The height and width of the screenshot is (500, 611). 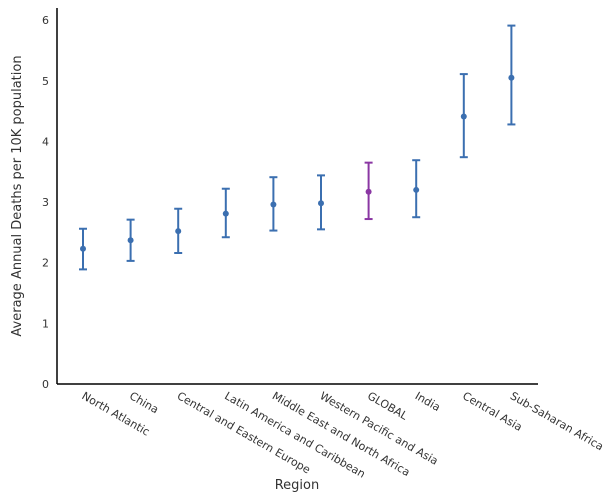 What do you see at coordinates (297, 485) in the screenshot?
I see `x-axis-title: Region` at bounding box center [297, 485].